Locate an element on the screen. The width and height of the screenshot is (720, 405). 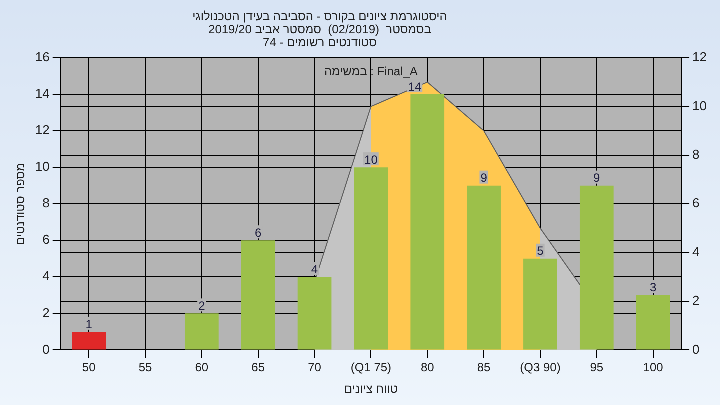
x-tick-label: 50 is located at coordinates (89, 367).